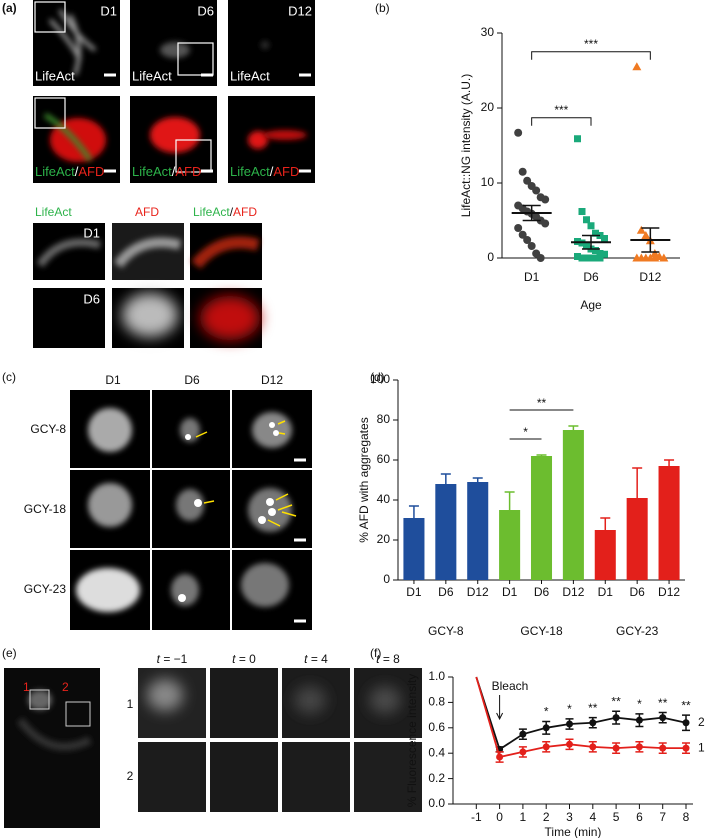 This screenshot has width=709, height=838. I want to click on channel-label: LifeAct, so click(152, 75).